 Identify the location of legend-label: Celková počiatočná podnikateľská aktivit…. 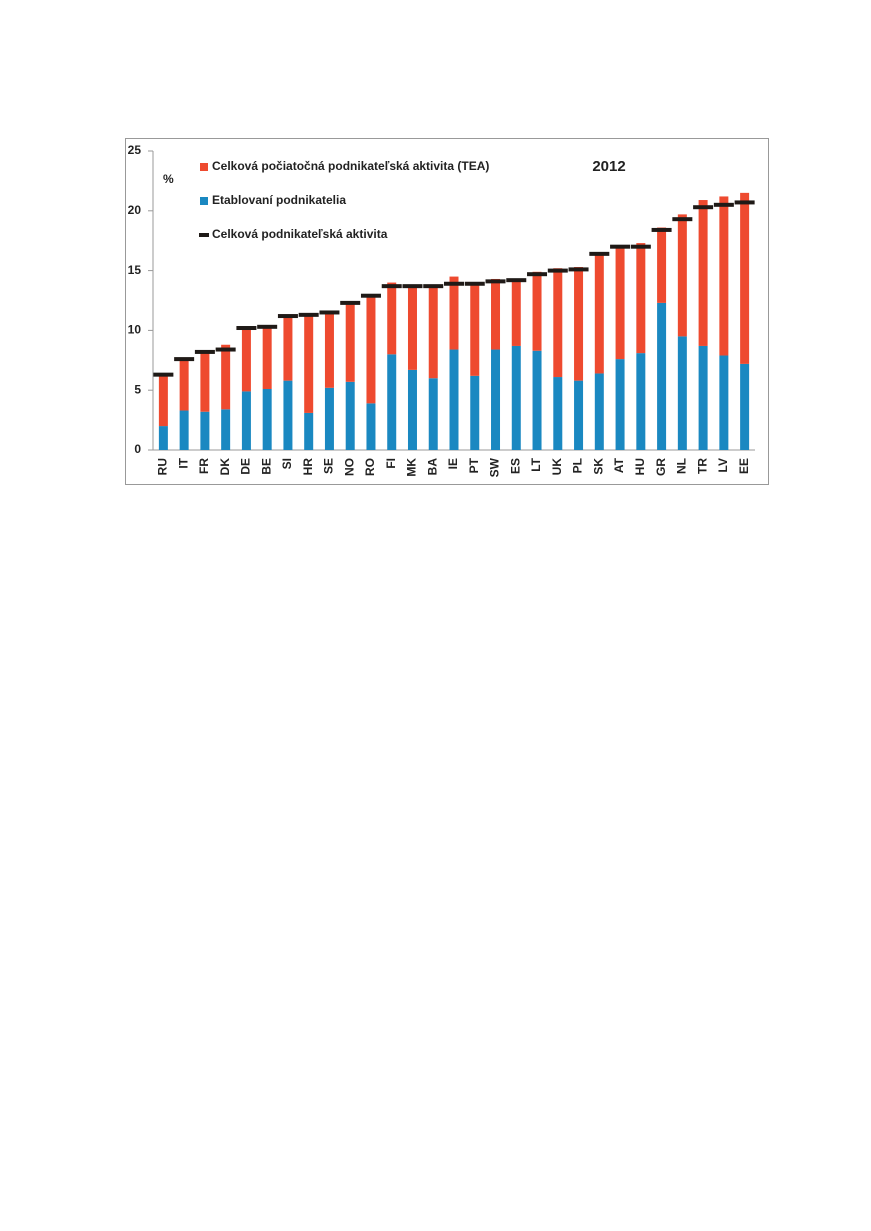
(350, 166).